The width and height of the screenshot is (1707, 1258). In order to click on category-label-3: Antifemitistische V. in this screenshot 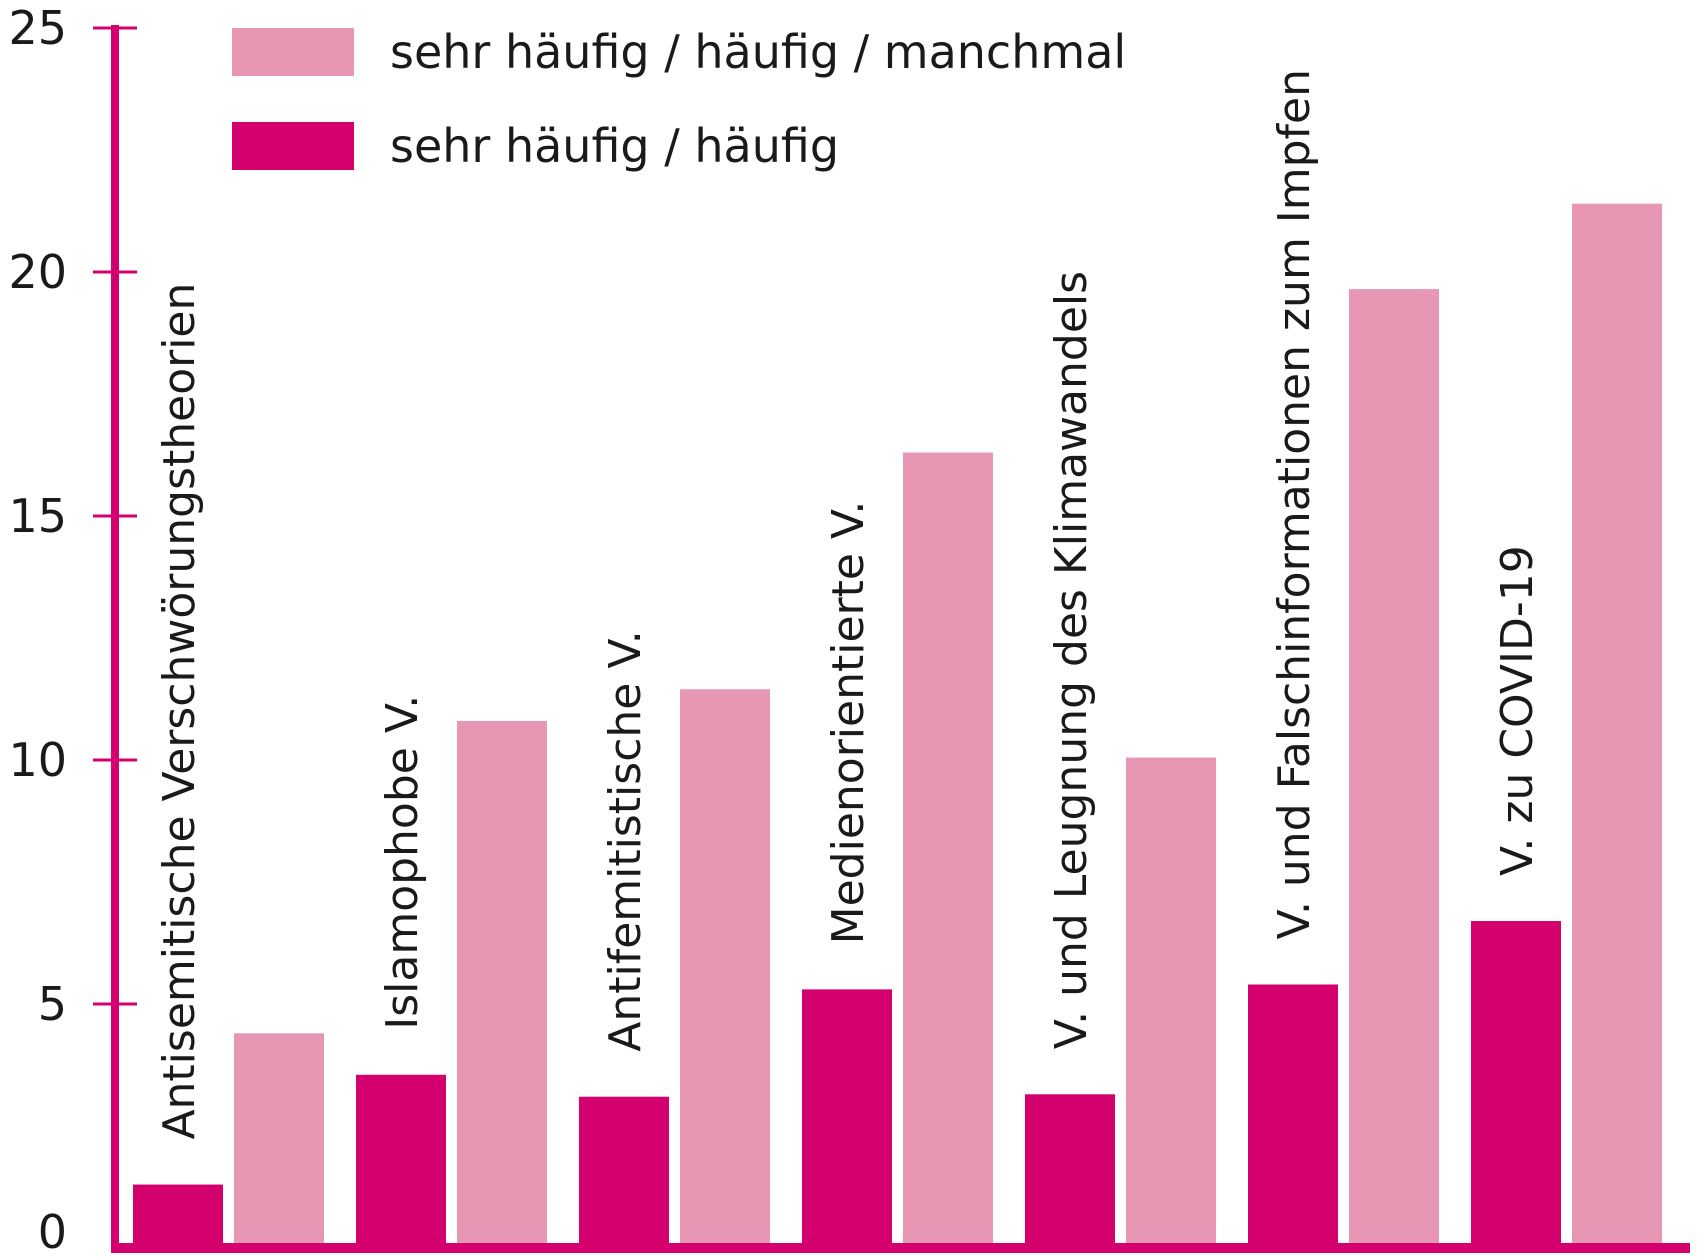, I will do `click(625, 840)`.